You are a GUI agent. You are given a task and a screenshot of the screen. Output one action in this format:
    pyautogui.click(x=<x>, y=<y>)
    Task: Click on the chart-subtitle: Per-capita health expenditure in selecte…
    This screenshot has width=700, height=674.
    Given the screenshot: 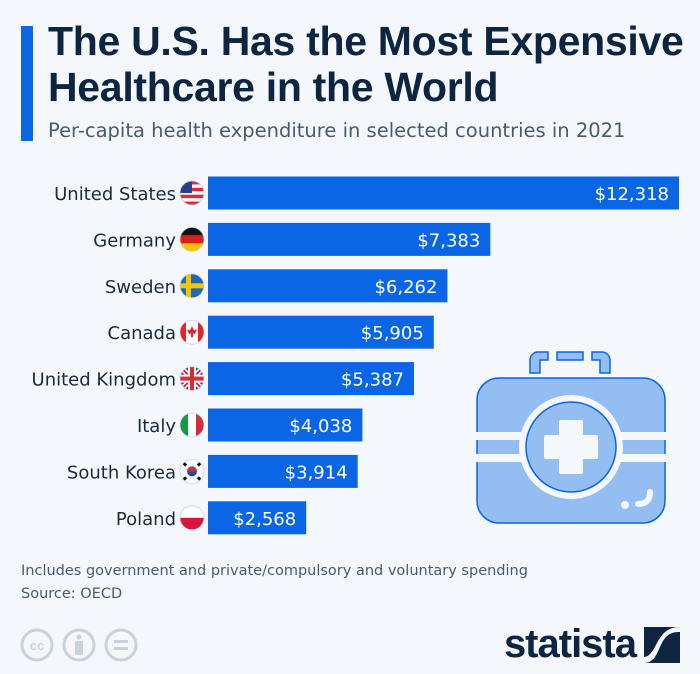 What is the action you would take?
    pyautogui.click(x=337, y=130)
    